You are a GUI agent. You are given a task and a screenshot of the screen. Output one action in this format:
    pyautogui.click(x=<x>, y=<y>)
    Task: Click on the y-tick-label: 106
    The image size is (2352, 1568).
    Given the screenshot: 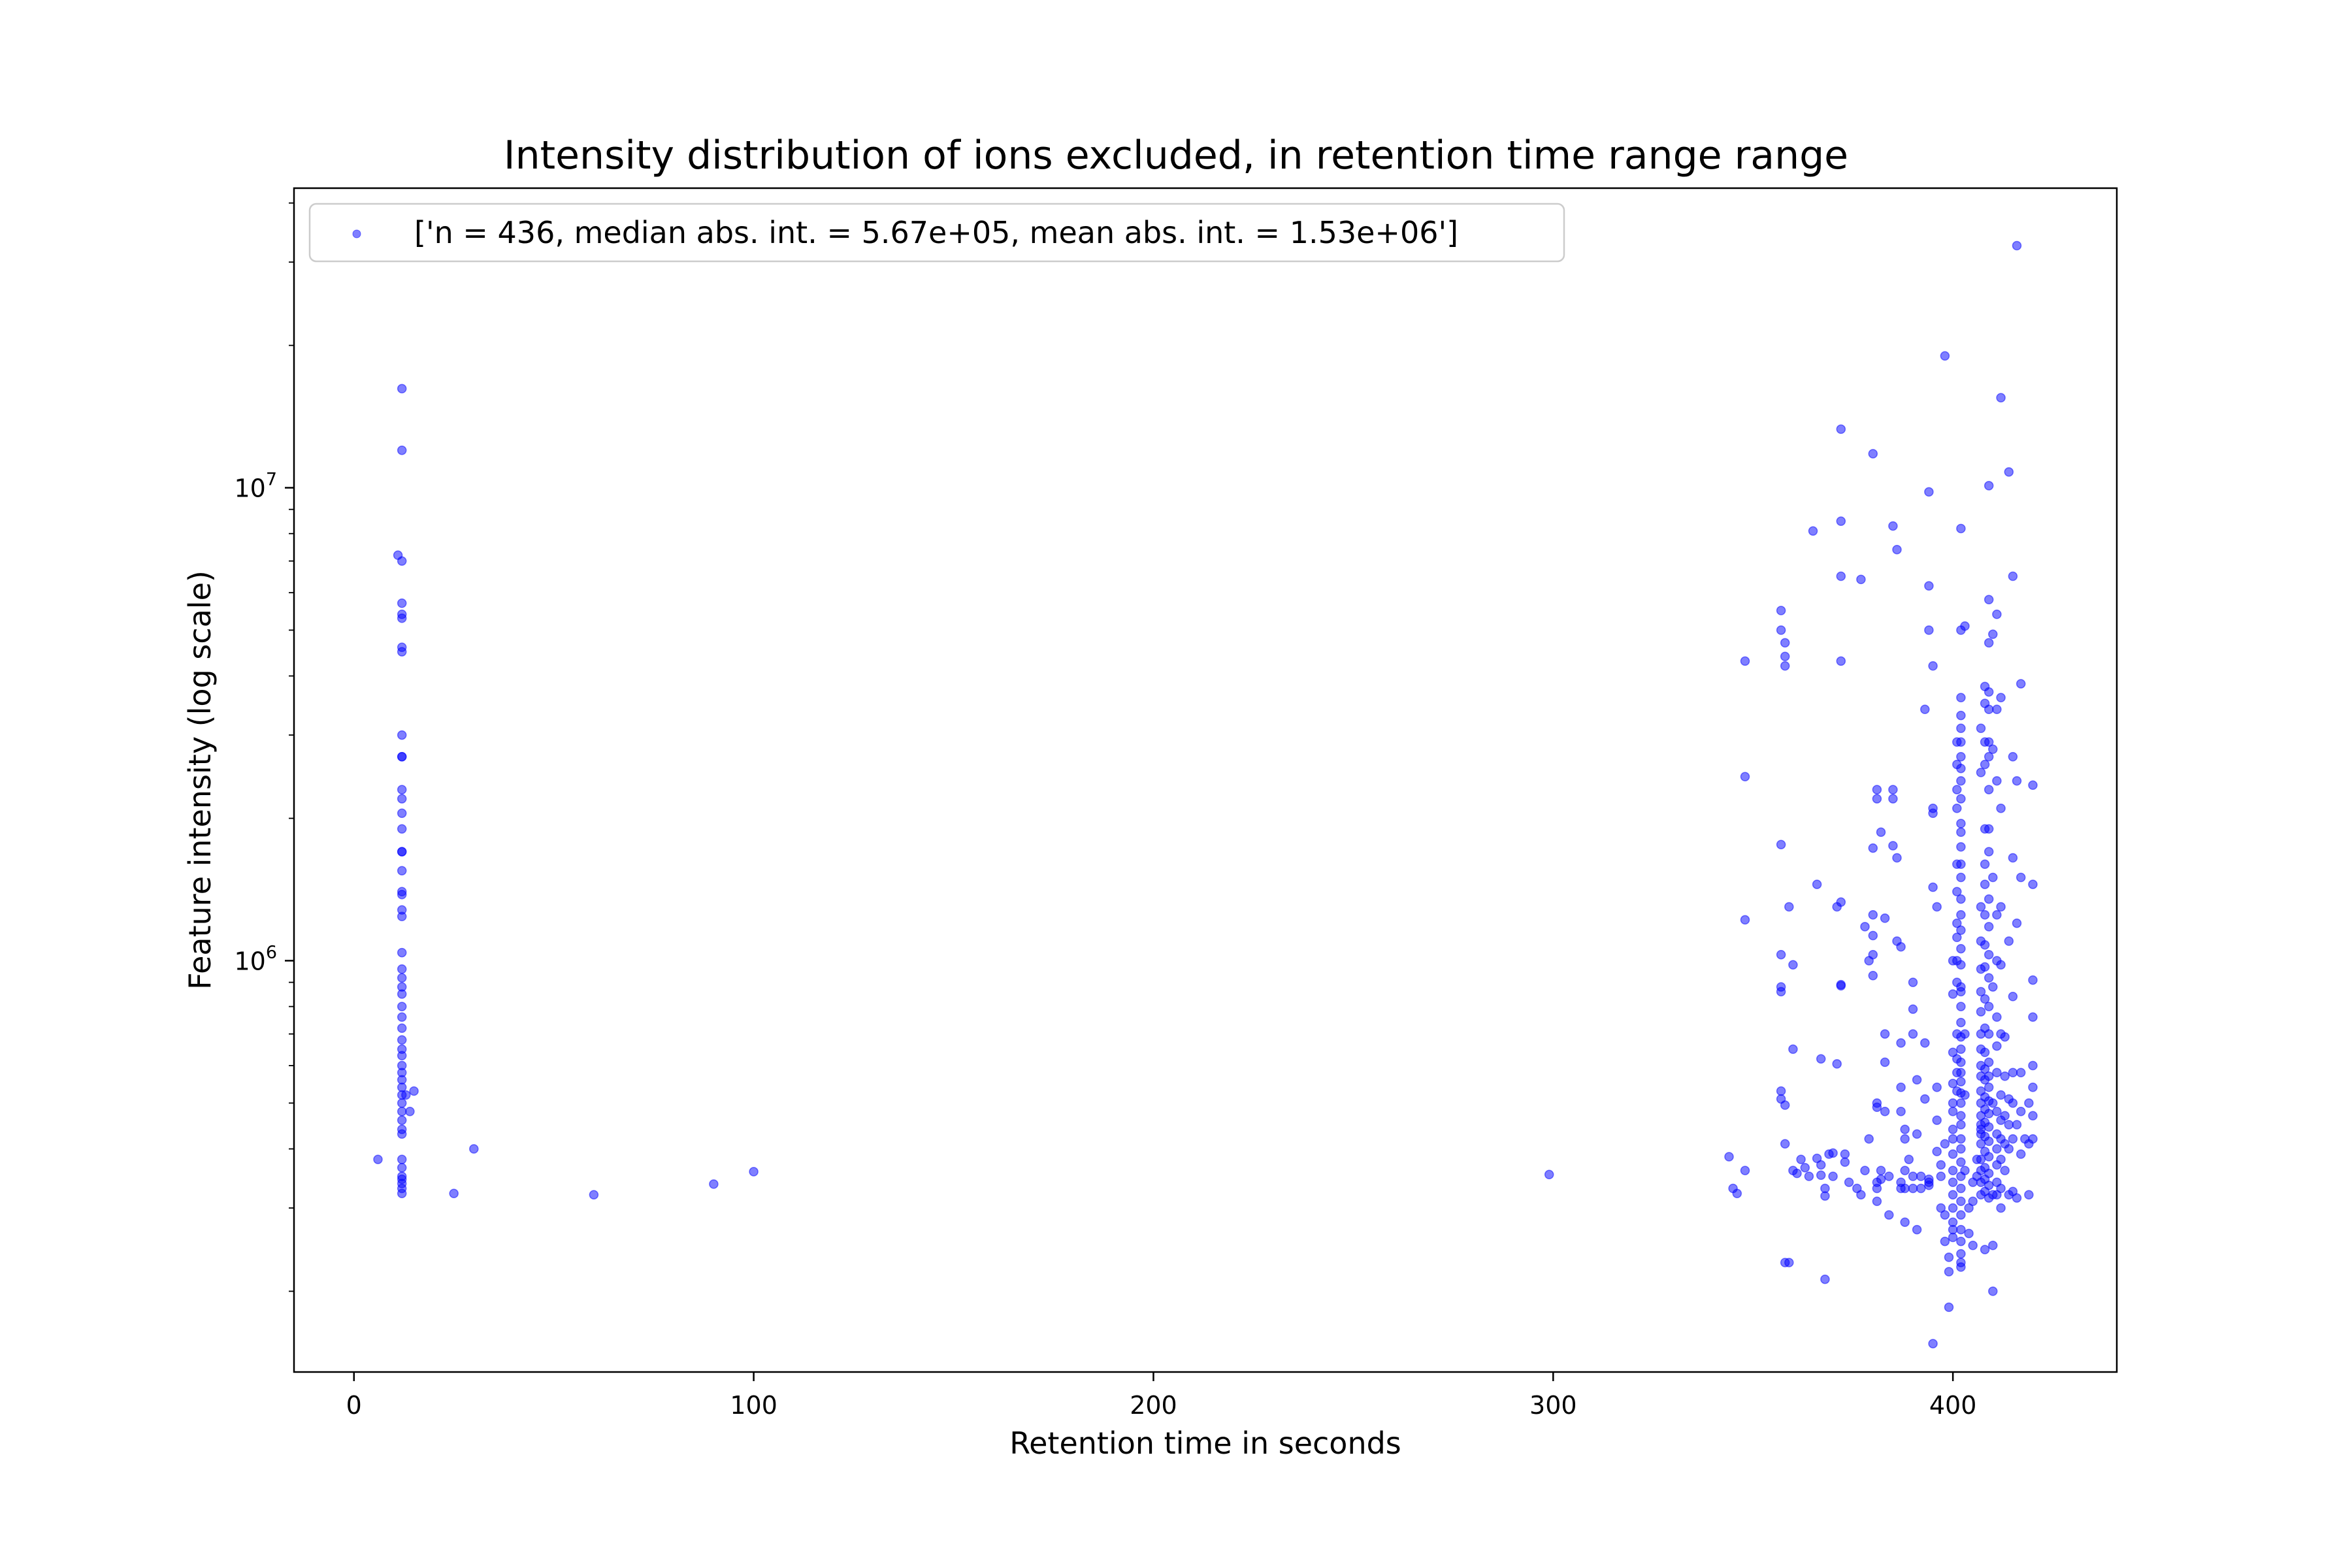 What is the action you would take?
    pyautogui.click(x=255, y=958)
    